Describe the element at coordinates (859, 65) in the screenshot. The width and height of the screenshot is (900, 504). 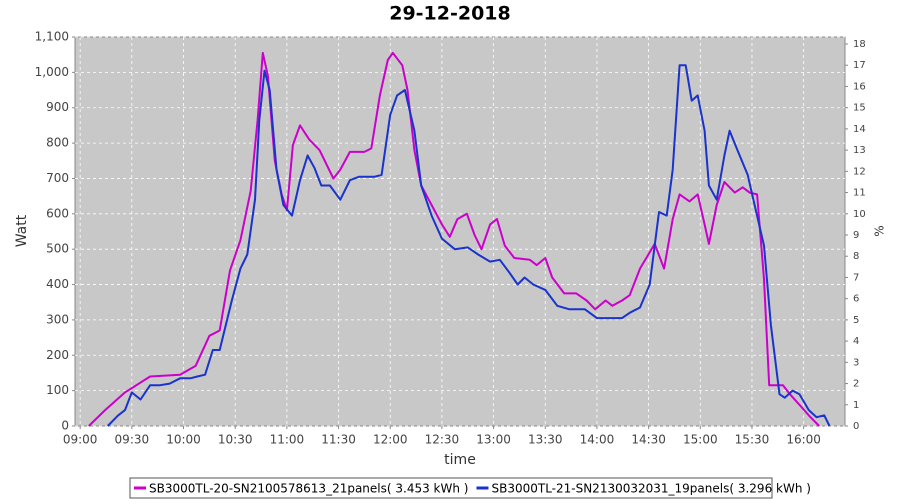
I see `y2-tick-label: 17` at that location.